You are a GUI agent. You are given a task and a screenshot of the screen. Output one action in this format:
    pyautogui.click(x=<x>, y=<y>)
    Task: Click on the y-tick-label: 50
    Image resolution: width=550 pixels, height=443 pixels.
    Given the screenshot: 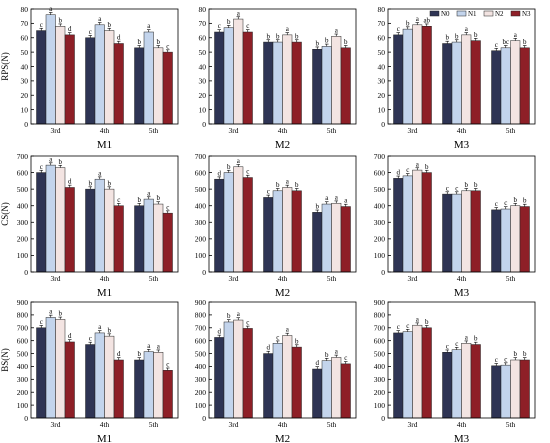 What is the action you would take?
    pyautogui.click(x=25, y=52)
    